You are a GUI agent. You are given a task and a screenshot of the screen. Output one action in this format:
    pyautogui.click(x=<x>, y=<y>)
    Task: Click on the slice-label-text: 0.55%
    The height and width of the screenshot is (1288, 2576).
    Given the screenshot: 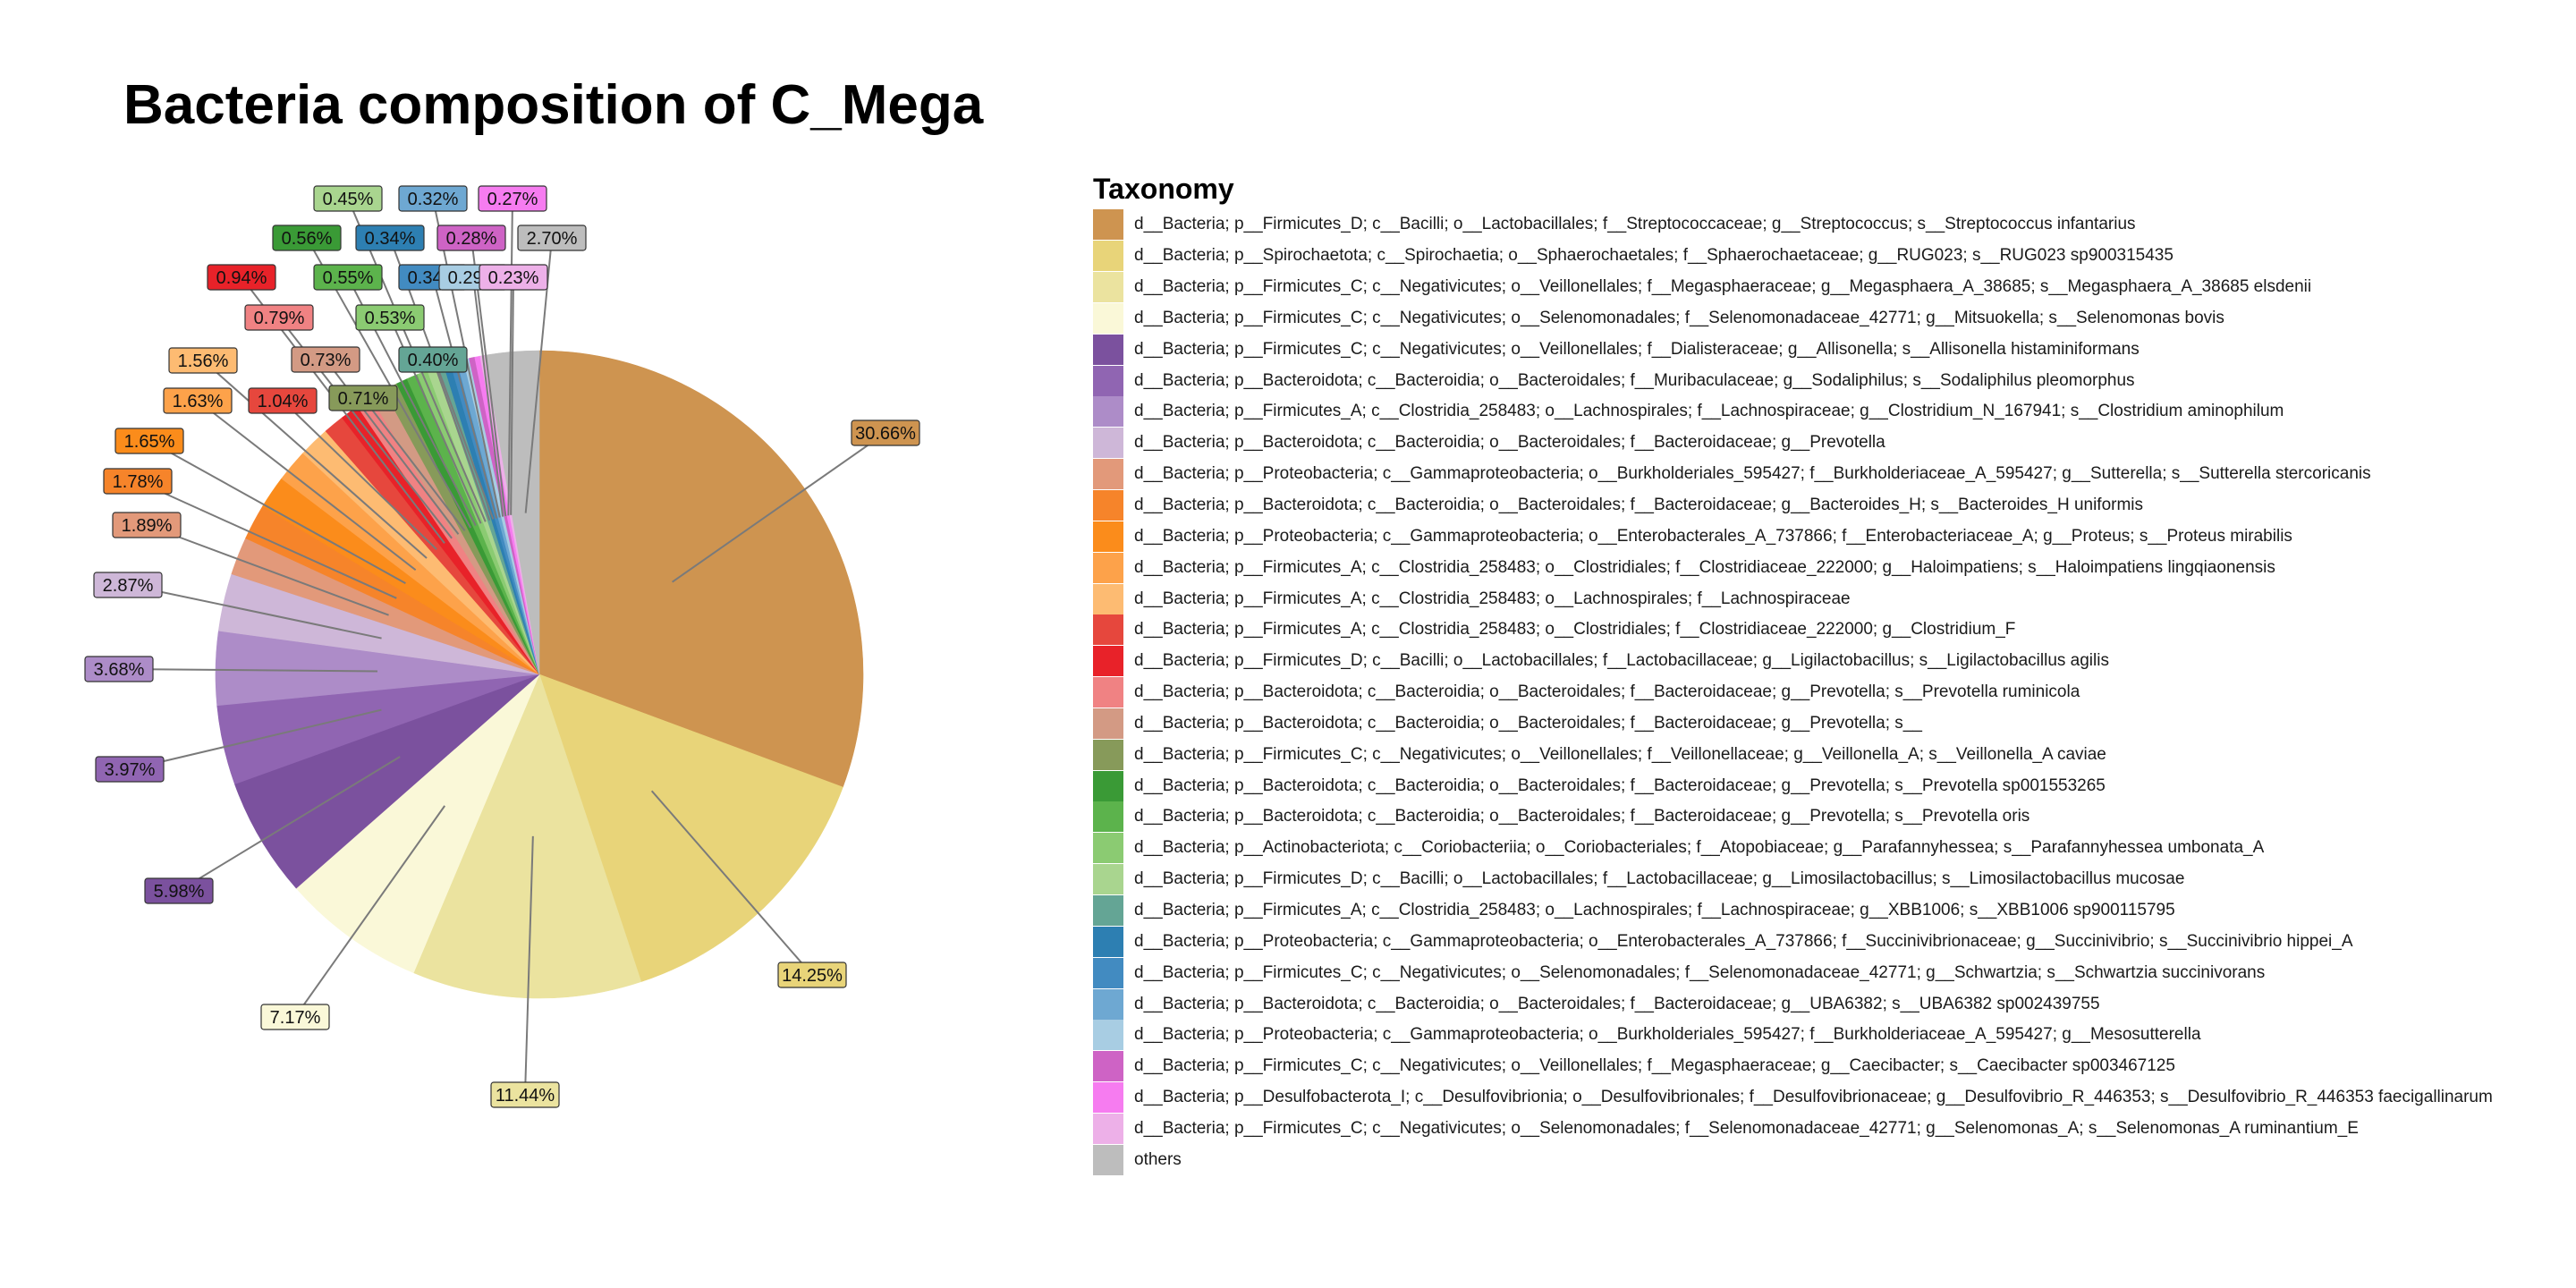 What is the action you would take?
    pyautogui.click(x=348, y=278)
    